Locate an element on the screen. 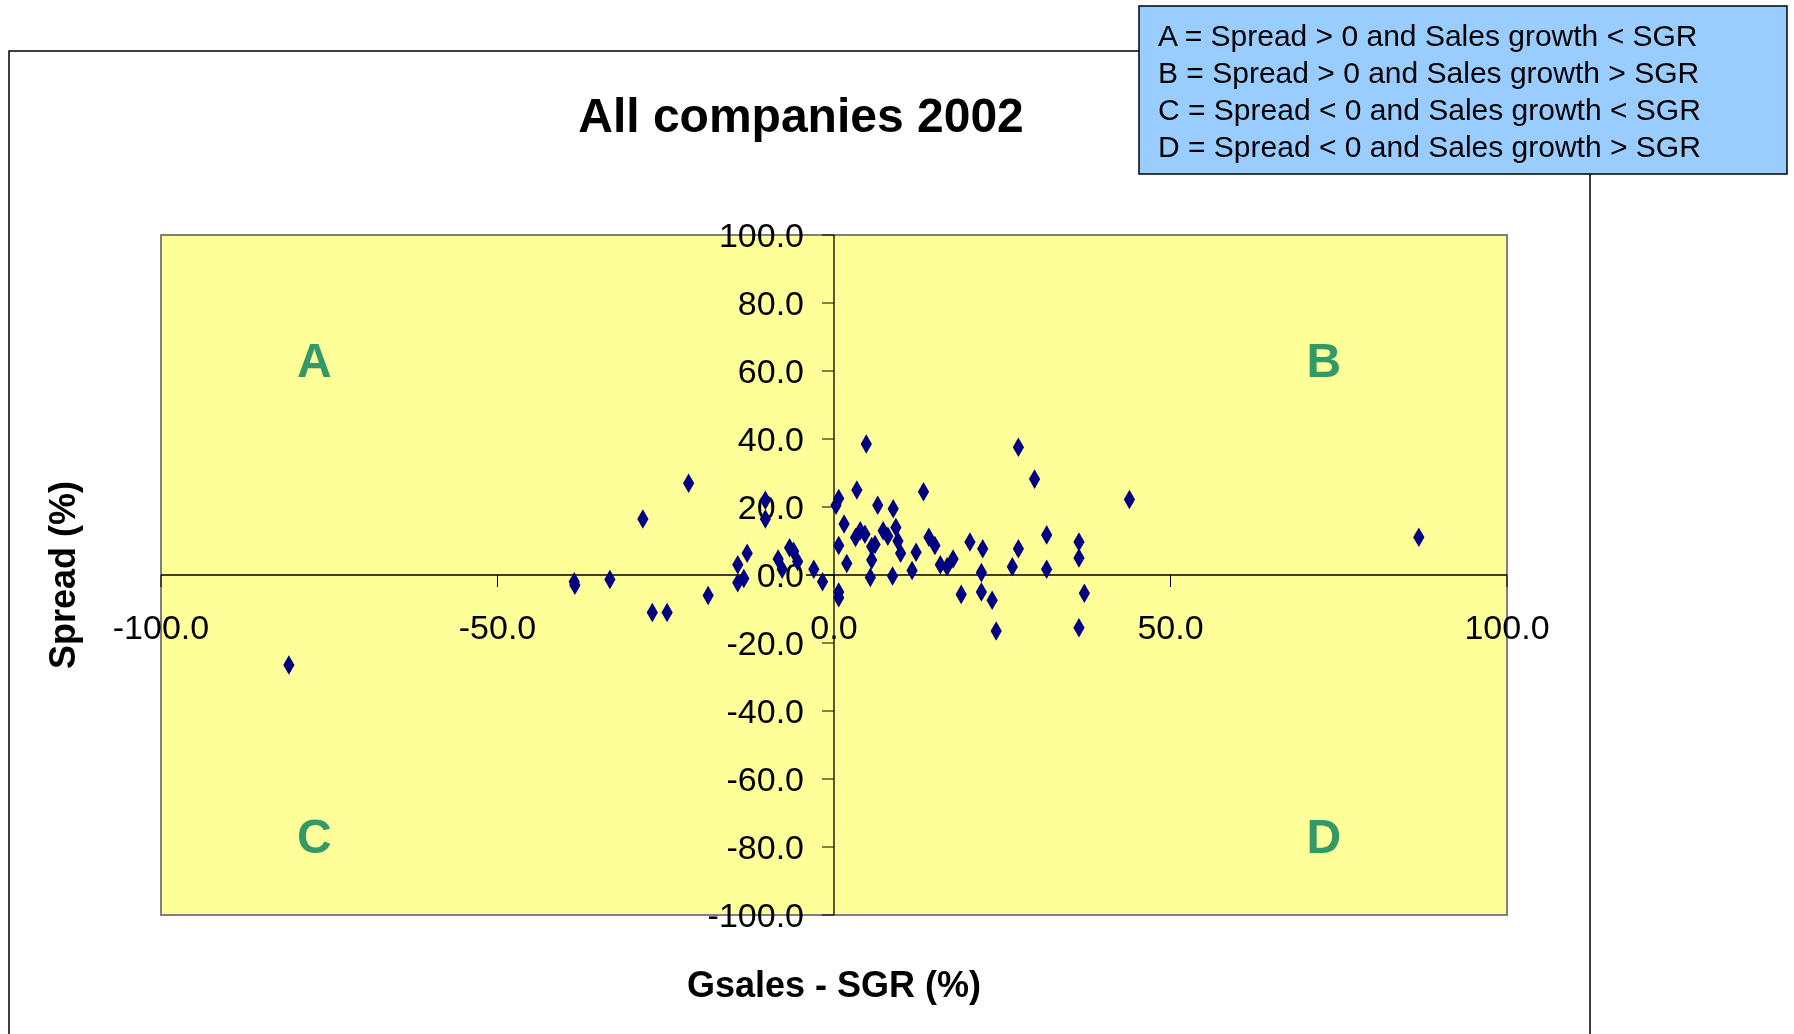 Image resolution: width=1794 pixels, height=1034 pixels. x-tick-label: 100.0 is located at coordinates (1507, 627).